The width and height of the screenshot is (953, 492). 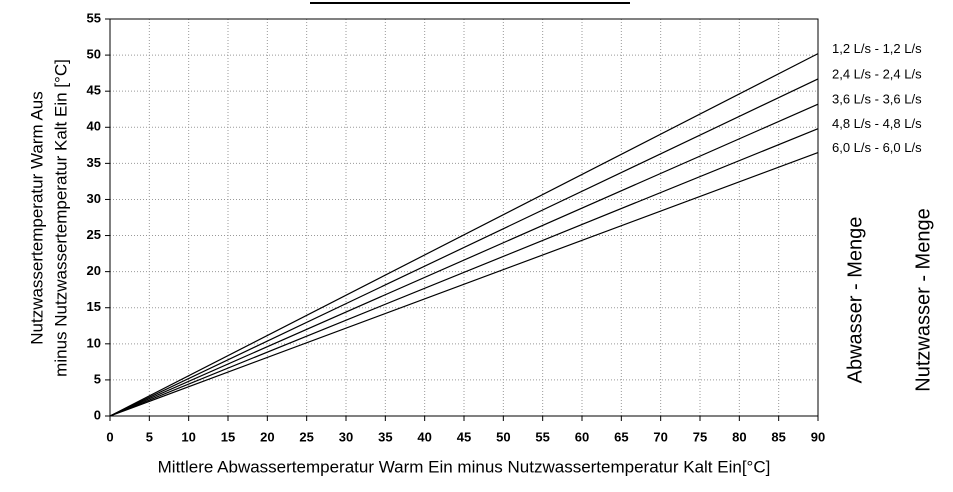 What do you see at coordinates (60, 218) in the screenshot?
I see `y-axis-label: minus Nutzwassertemperatur Kalt Ein [°C]` at bounding box center [60, 218].